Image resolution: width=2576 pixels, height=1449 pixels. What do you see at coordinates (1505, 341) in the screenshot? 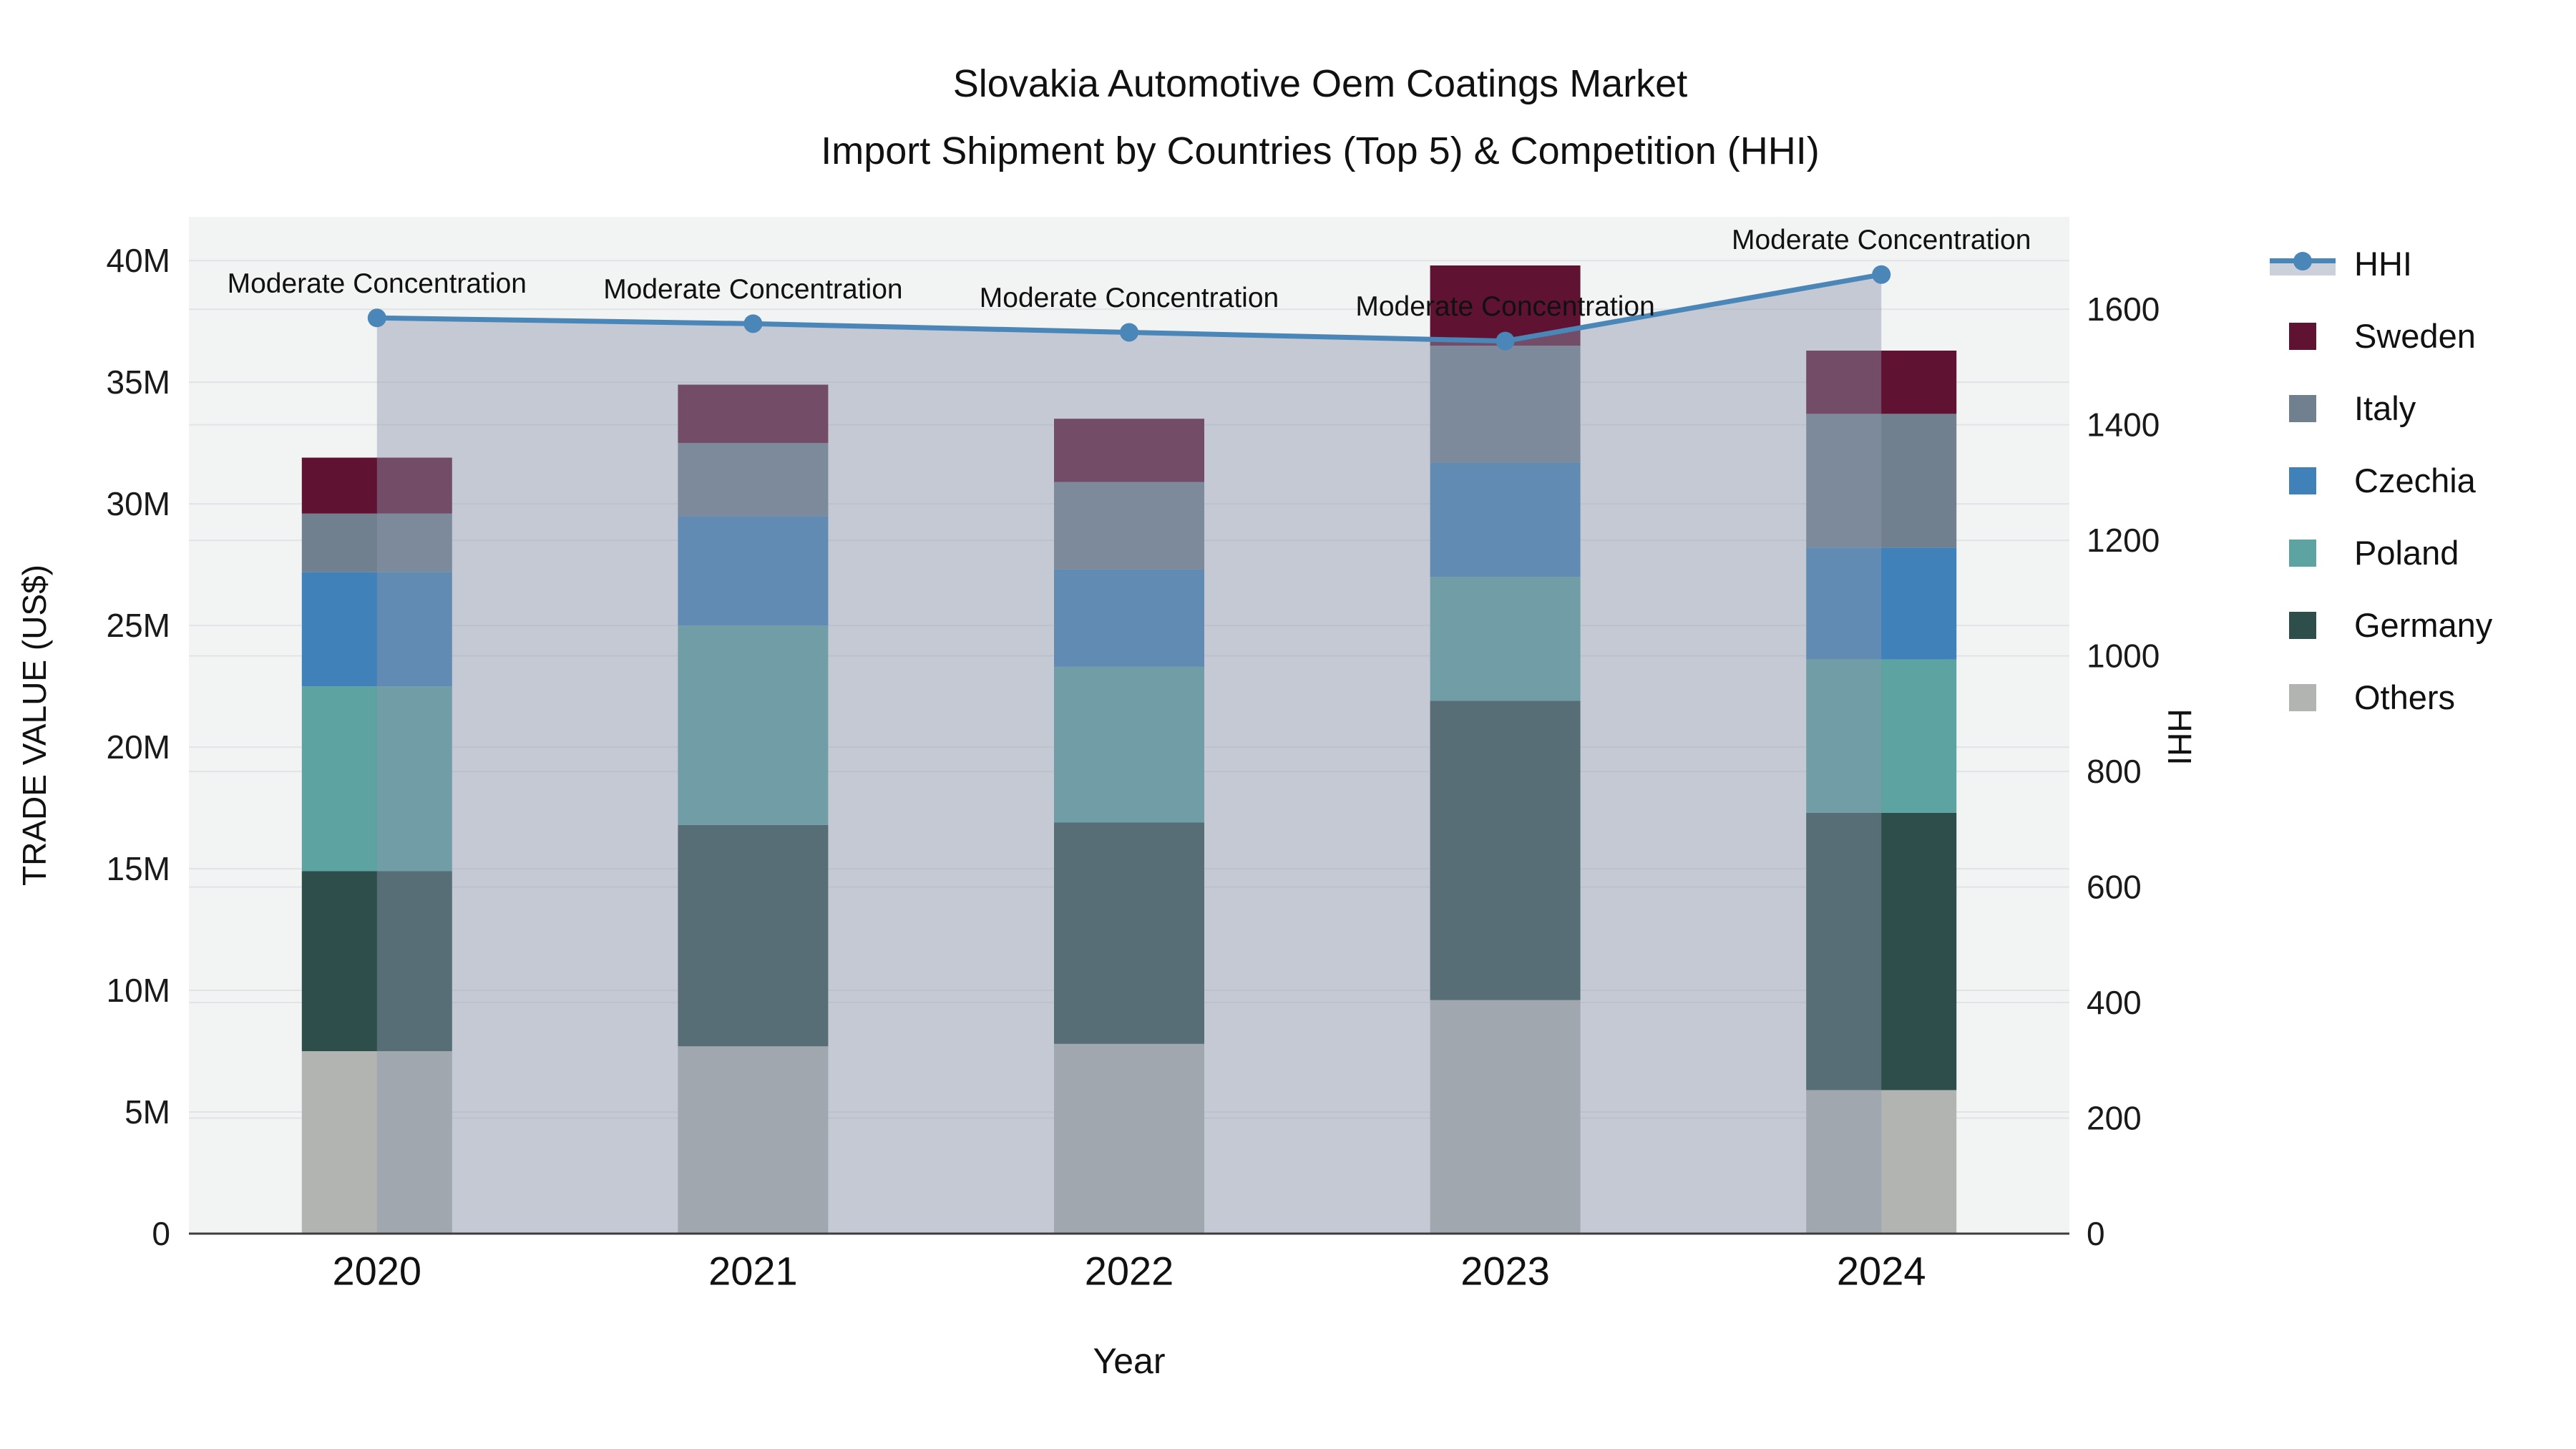
I see `hhi-marker-2023` at bounding box center [1505, 341].